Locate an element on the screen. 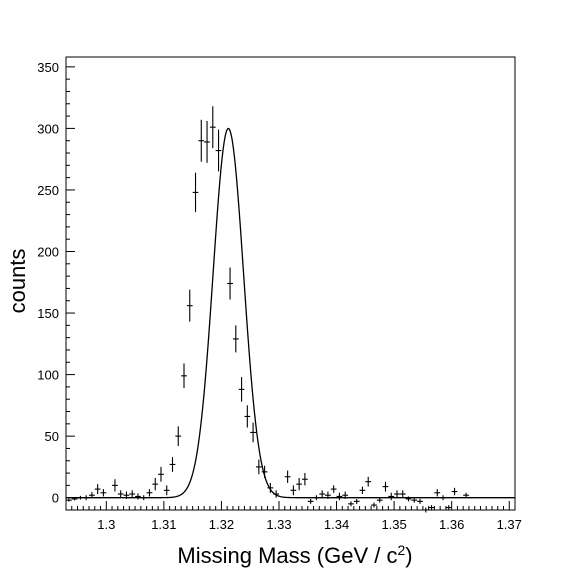 This screenshot has width=572, height=571. y-tick-label: 50 is located at coordinates (52, 436).